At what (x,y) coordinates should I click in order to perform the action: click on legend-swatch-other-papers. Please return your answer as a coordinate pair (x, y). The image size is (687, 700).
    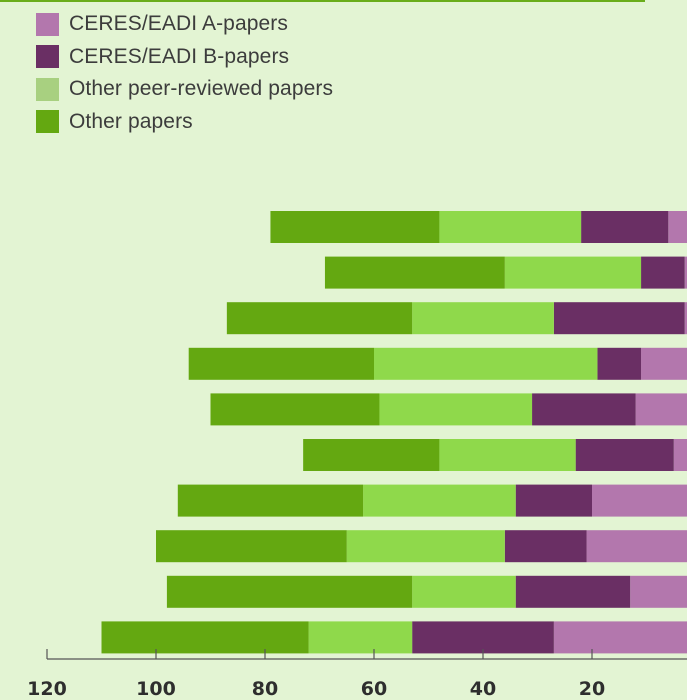
    Looking at the image, I should click on (47, 122).